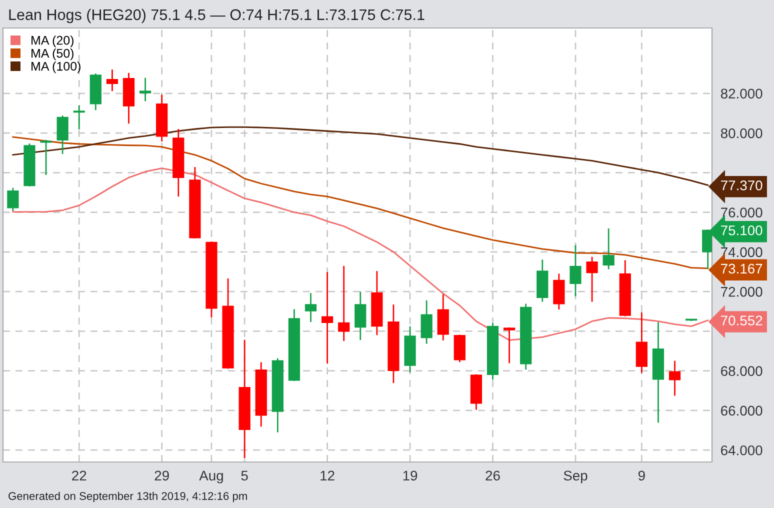 The height and width of the screenshot is (508, 774). I want to click on y-tick-label: 68.000, so click(741, 371).